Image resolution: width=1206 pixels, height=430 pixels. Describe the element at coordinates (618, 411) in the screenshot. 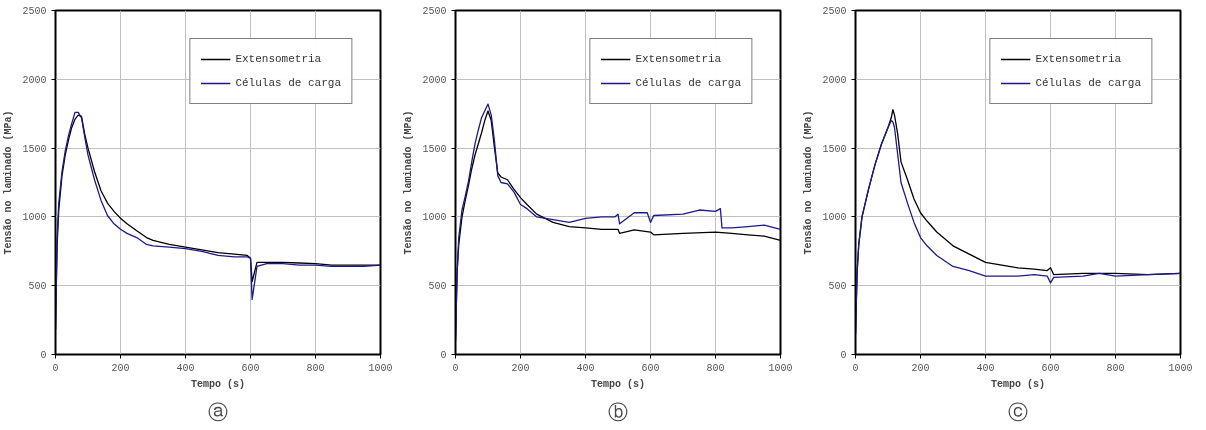

I see `text: ⓑ` at that location.